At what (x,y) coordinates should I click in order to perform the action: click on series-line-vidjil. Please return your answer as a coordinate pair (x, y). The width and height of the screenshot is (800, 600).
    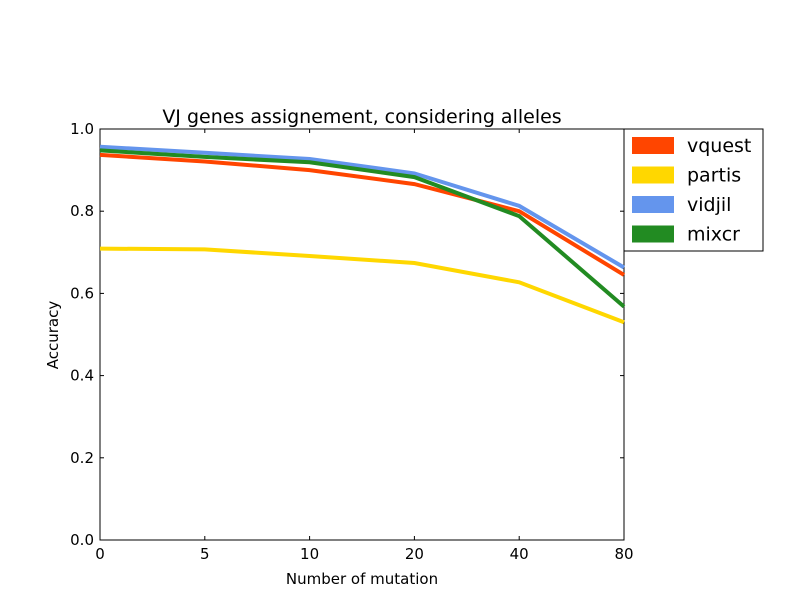
    Looking at the image, I should click on (362, 207).